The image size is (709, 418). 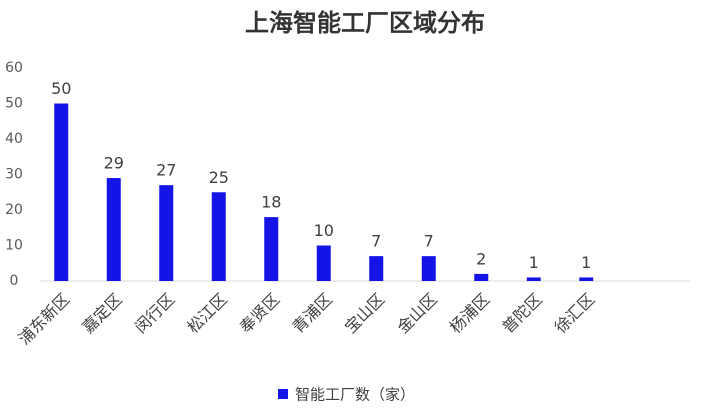 What do you see at coordinates (44, 319) in the screenshot?
I see `x-tick-label: 浦东新区` at bounding box center [44, 319].